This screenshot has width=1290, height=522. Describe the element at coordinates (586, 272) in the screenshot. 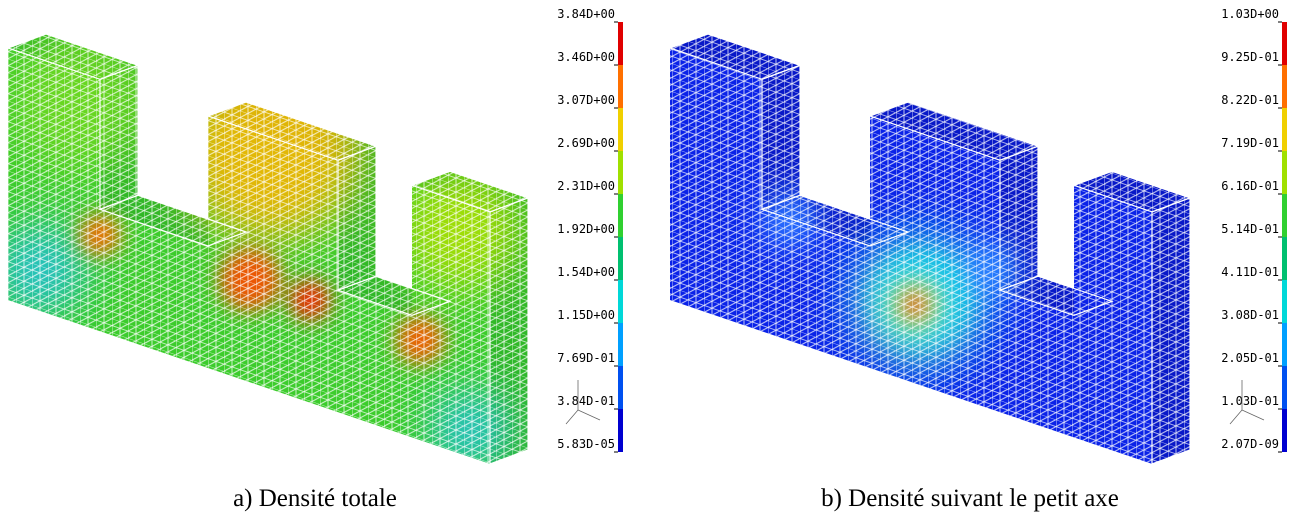

I see `colorbar-label: 1.54D+00` at that location.